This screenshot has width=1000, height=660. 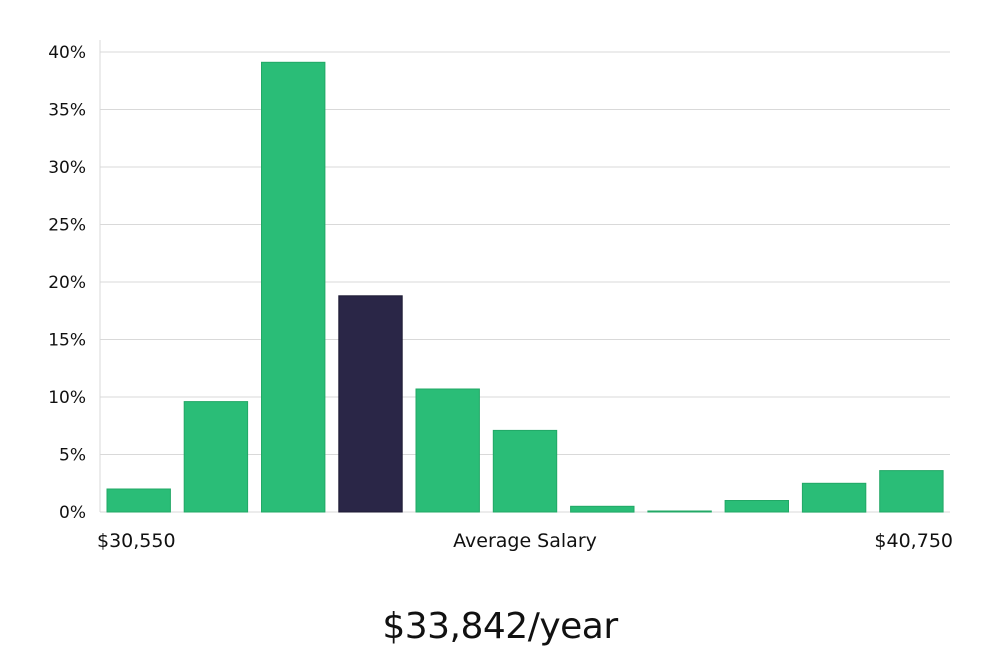 I want to click on histogram-bar-highlighted, so click(x=370, y=404).